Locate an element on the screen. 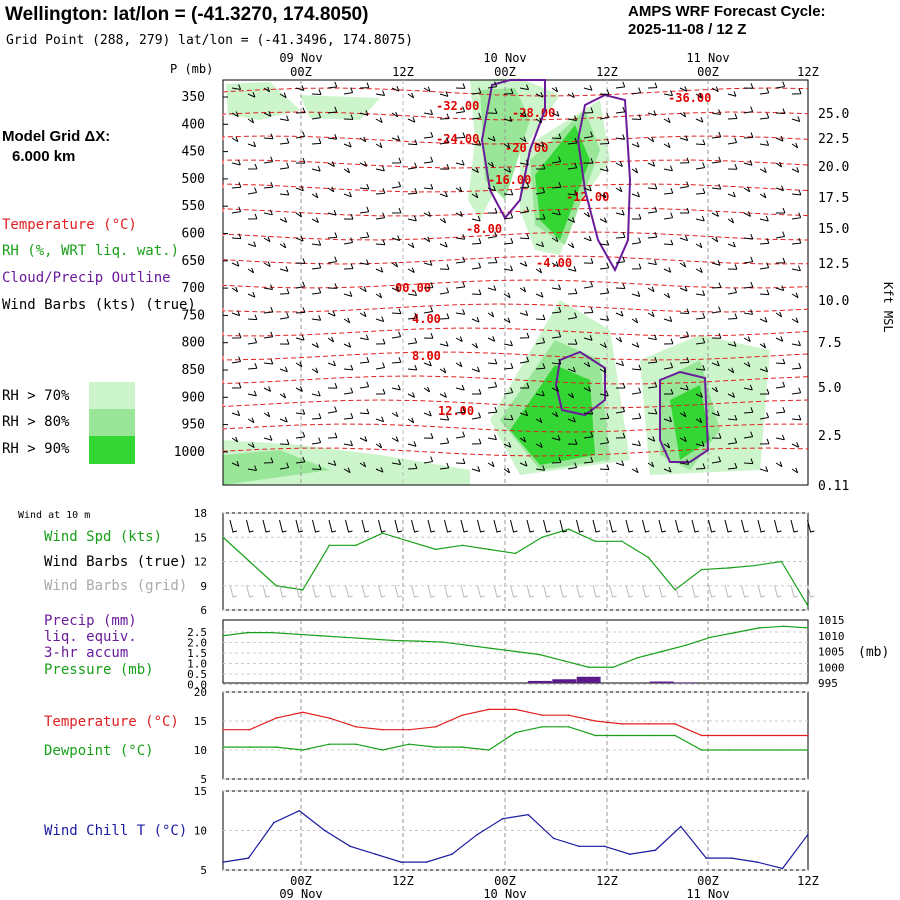 The image size is (900, 900). rh-region is located at coordinates (690, 422).